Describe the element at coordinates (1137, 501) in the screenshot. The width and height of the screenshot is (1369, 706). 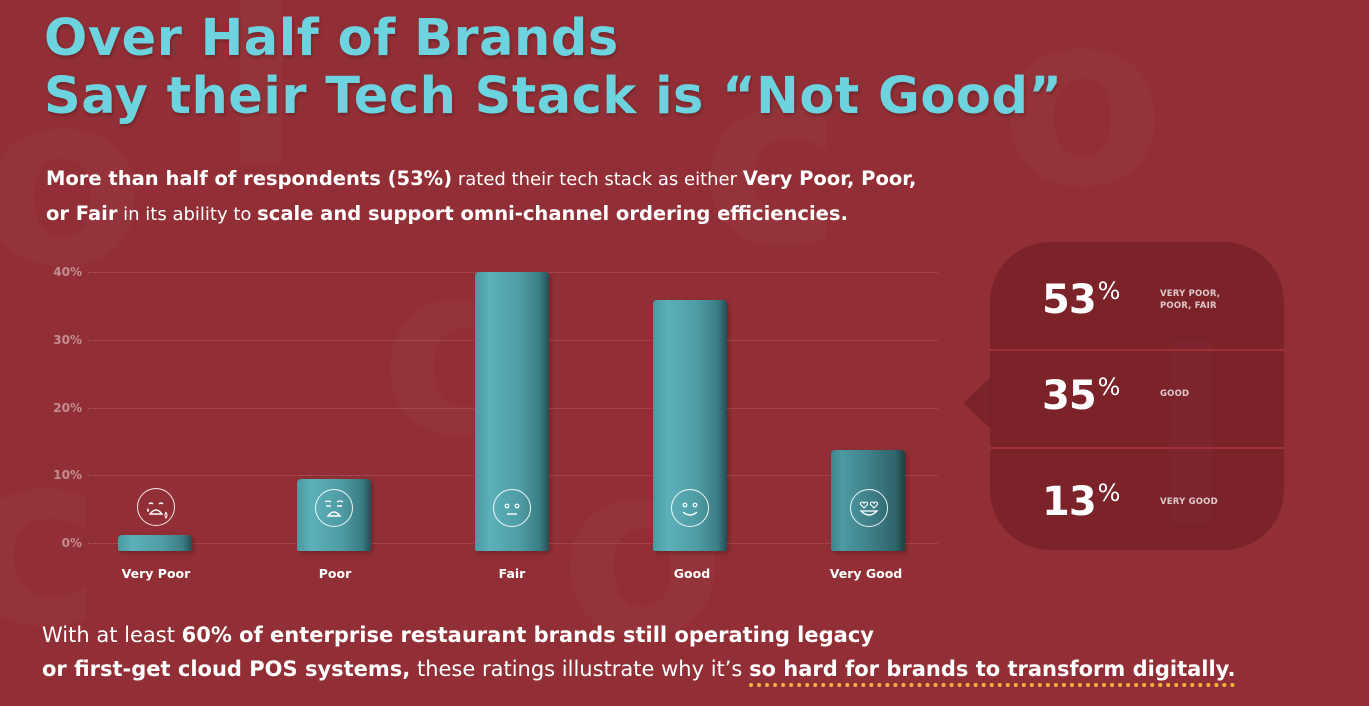
I see `callout-row-very-good: 13% VERY GOOD` at that location.